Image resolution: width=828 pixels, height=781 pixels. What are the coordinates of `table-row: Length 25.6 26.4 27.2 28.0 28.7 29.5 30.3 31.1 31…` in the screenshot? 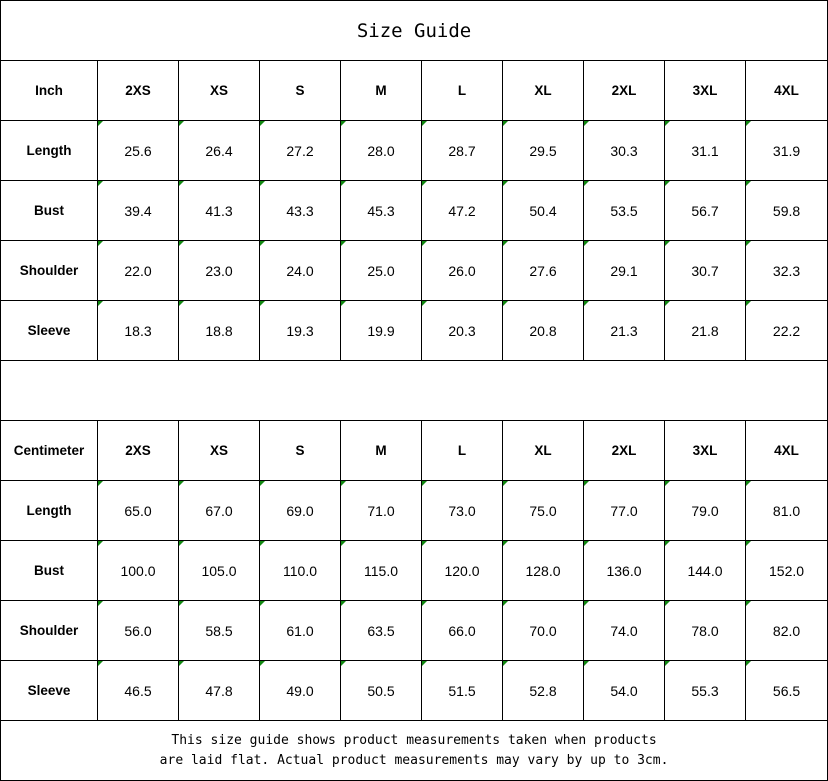 It's located at (414, 150).